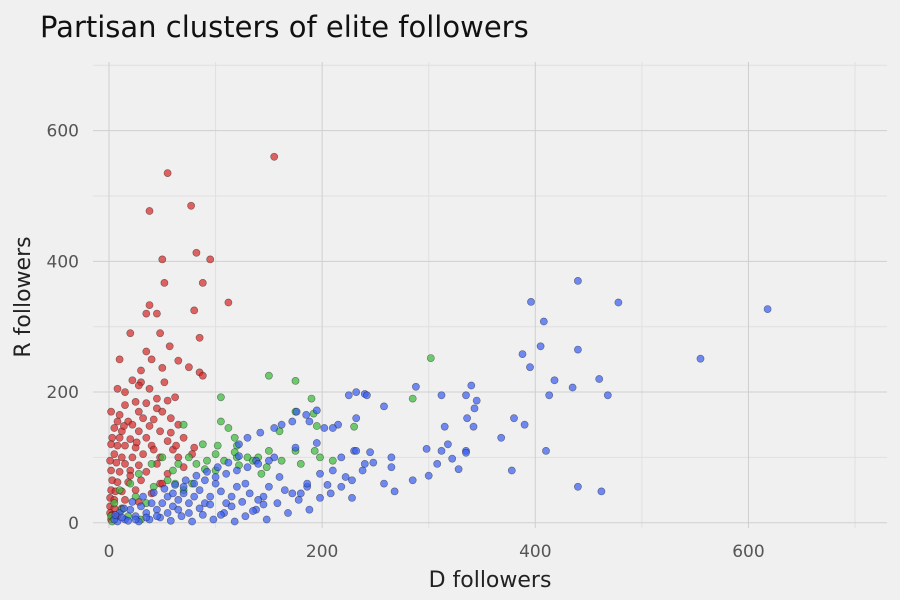 Image resolution: width=900 pixels, height=600 pixels. Describe the element at coordinates (535, 552) in the screenshot. I see `x-tick-label: 400` at that location.